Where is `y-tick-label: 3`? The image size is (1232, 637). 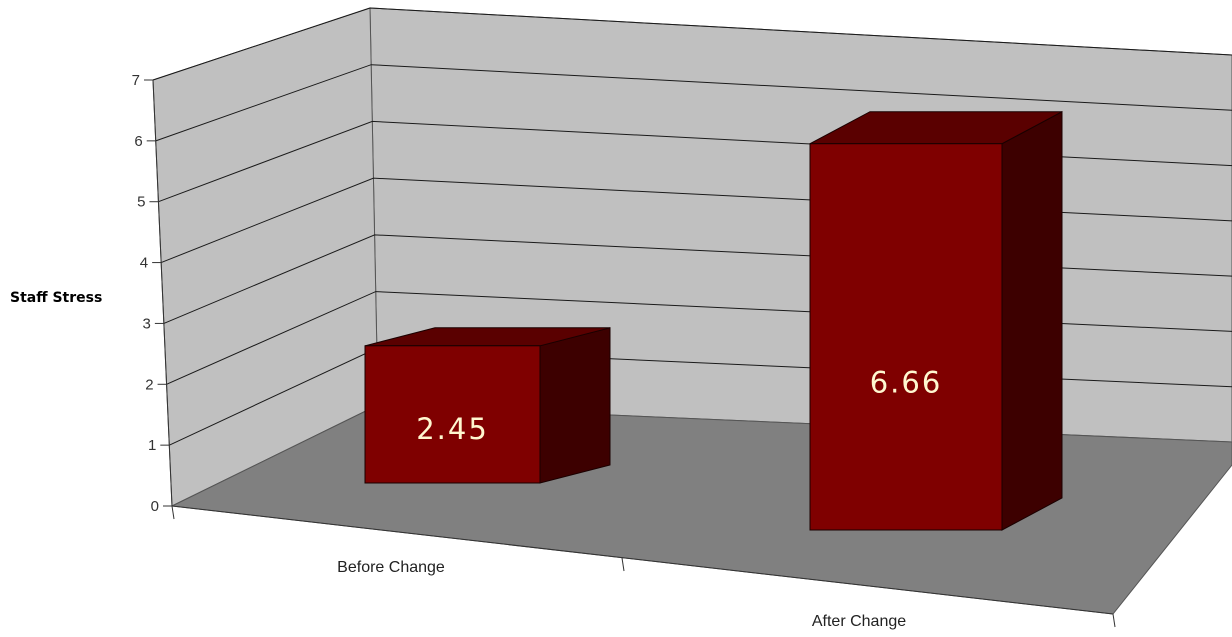
y-tick-label: 3 is located at coordinates (147, 323).